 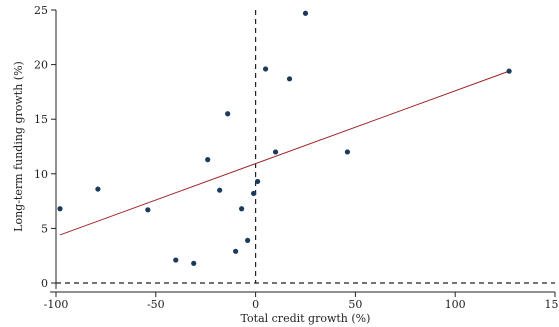 What do you see at coordinates (41, 65) in the screenshot?
I see `y-tick-label: 20` at bounding box center [41, 65].